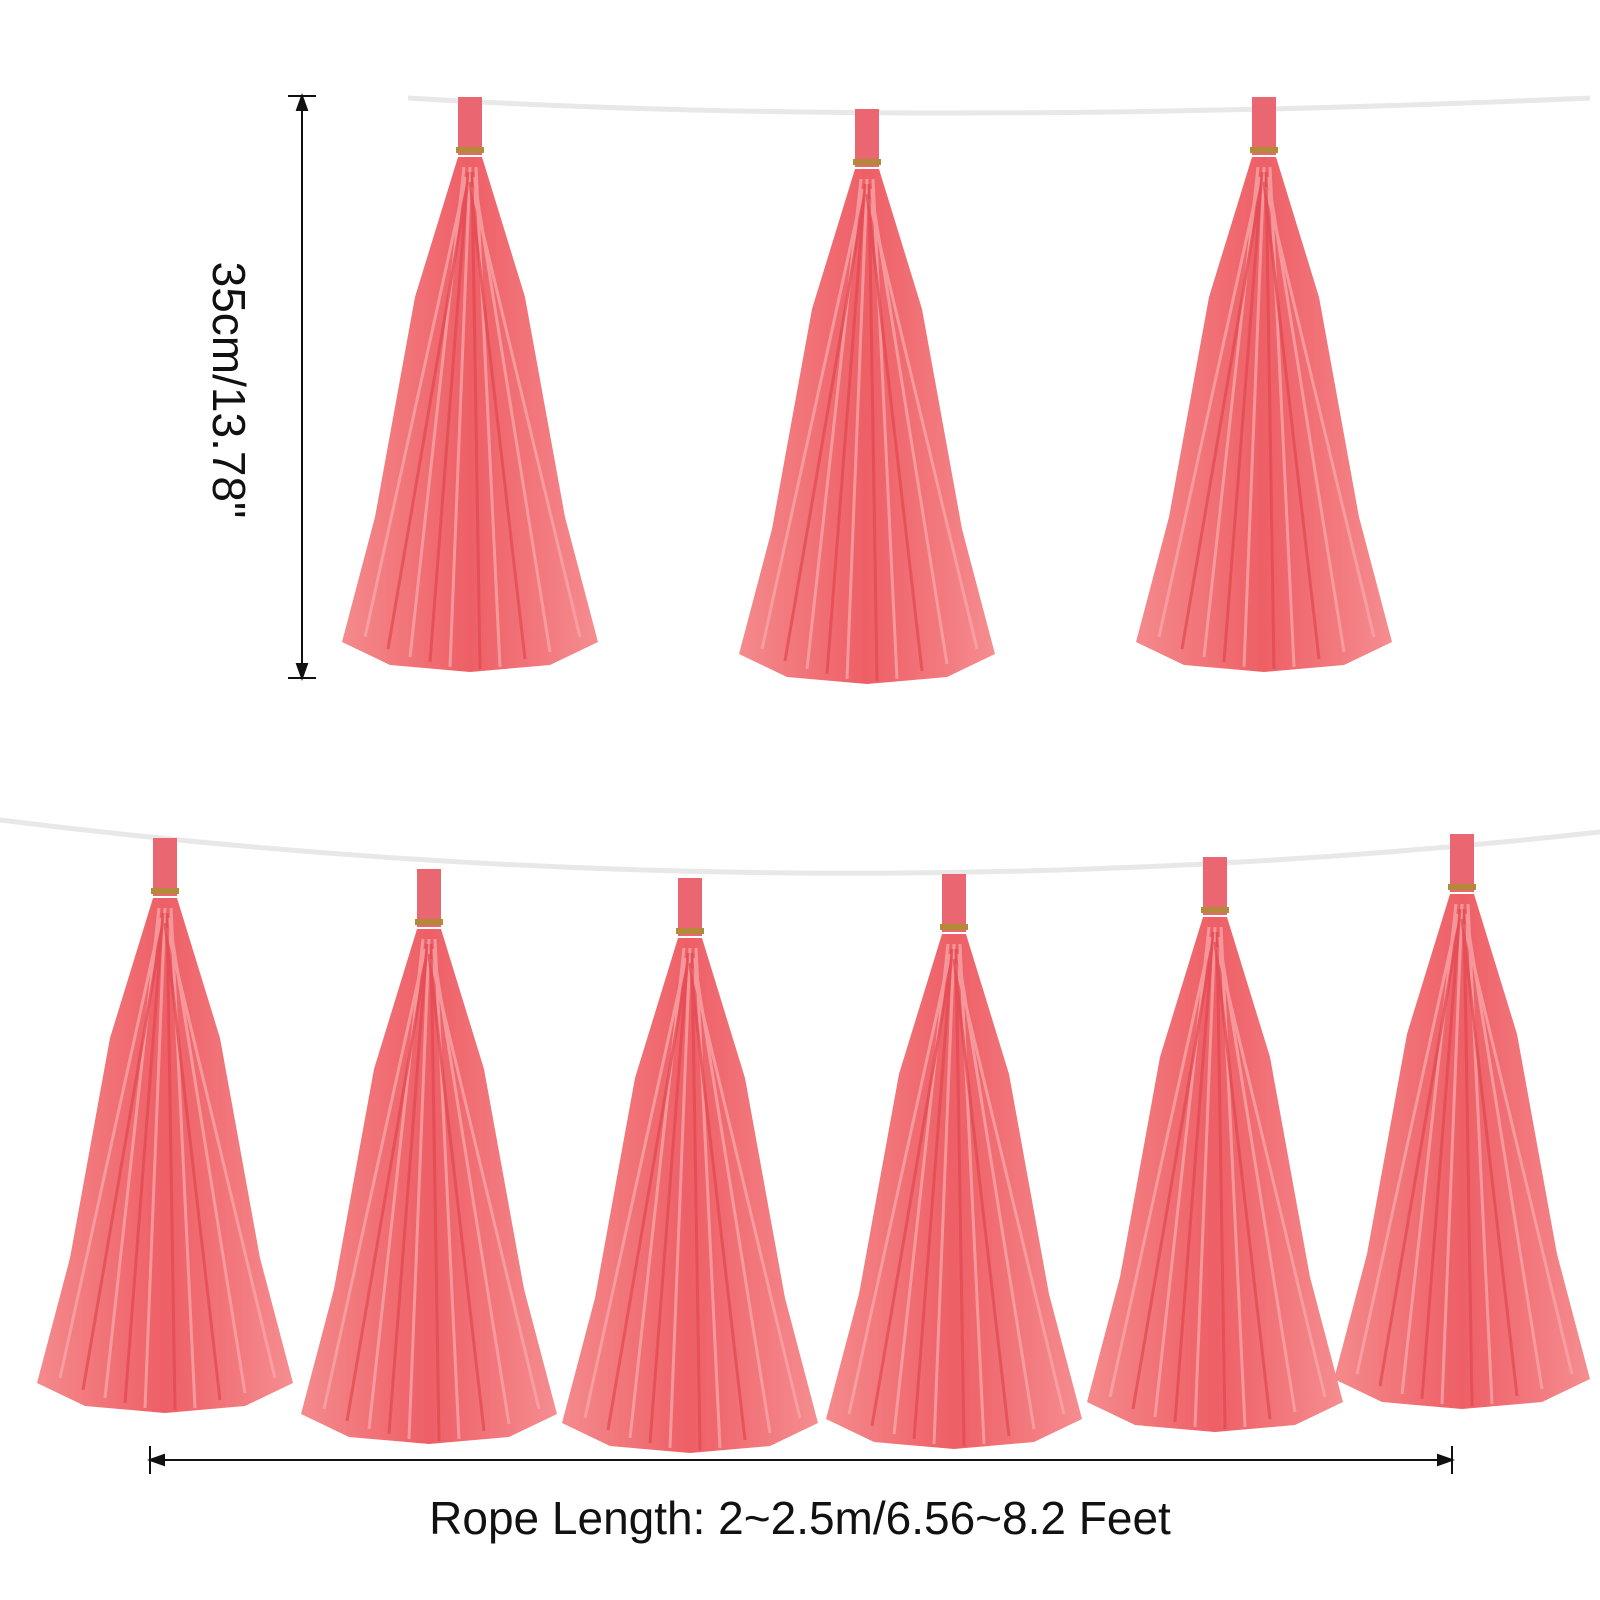 This screenshot has height=1600, width=1600. Describe the element at coordinates (800, 1518) in the screenshot. I see `rope-length-label: Rope Length: 2~2.5m/6.56~8.2 Feet` at that location.